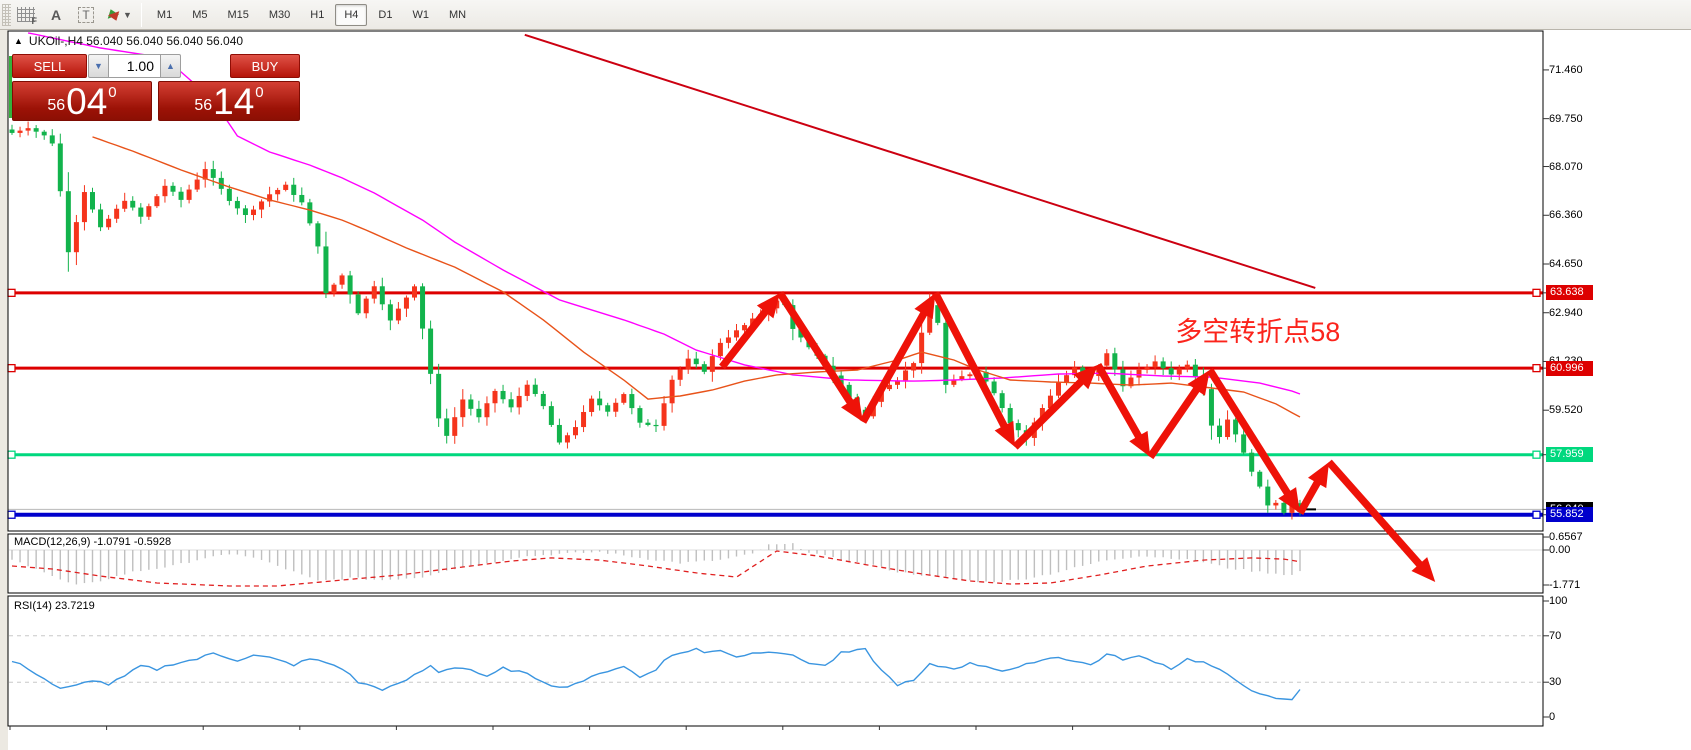 The image size is (1691, 750). Describe the element at coordinates (113, 14) in the screenshot. I see `arrows-icon` at that location.